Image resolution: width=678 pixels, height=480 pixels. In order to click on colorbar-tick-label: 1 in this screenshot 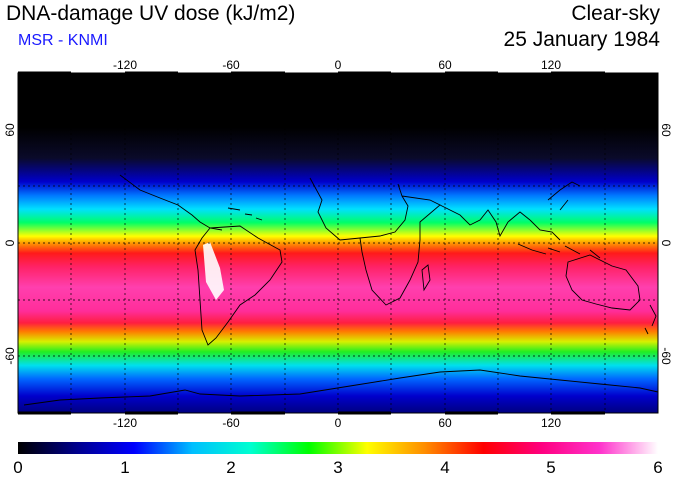, I will do `click(125, 467)`.